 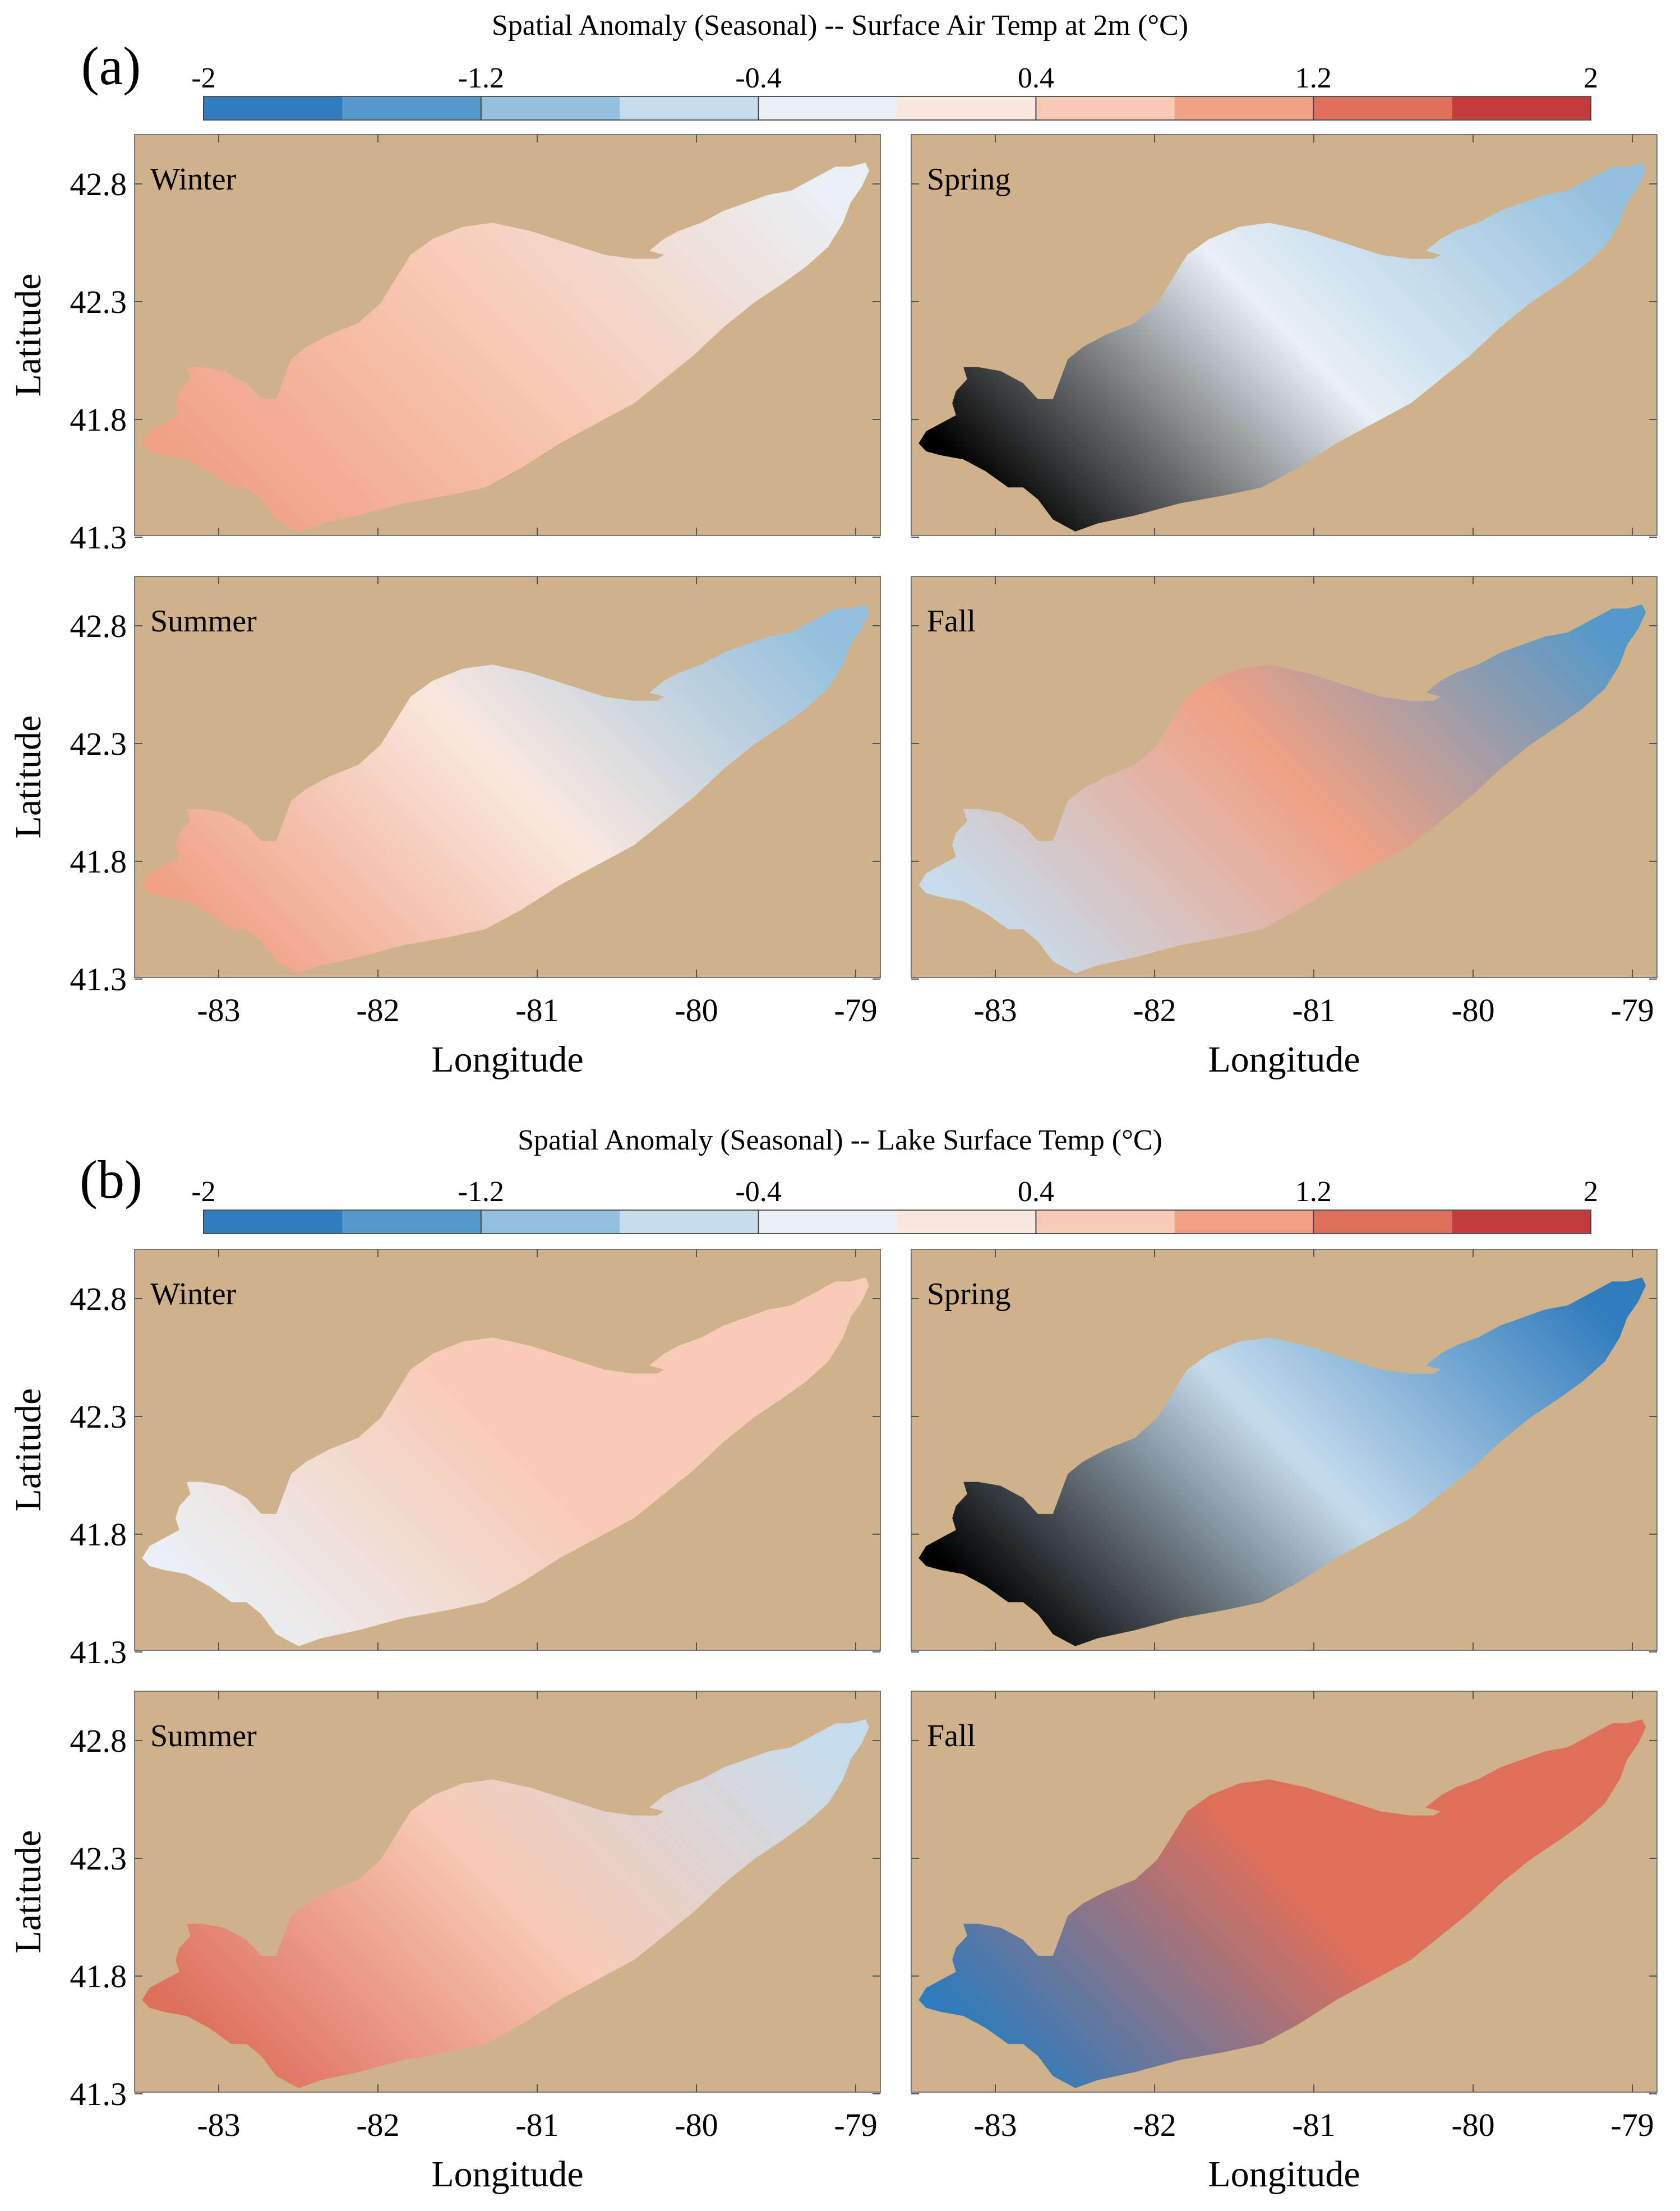 I want to click on season-label: Spring, so click(x=968, y=179).